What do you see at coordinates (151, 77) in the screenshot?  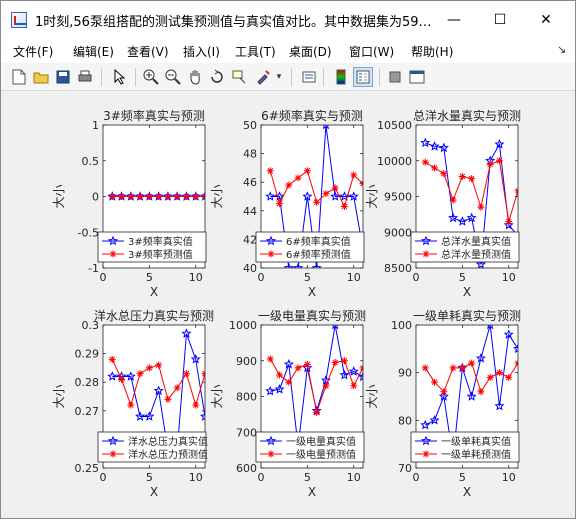 I see `zoom-in-icon` at bounding box center [151, 77].